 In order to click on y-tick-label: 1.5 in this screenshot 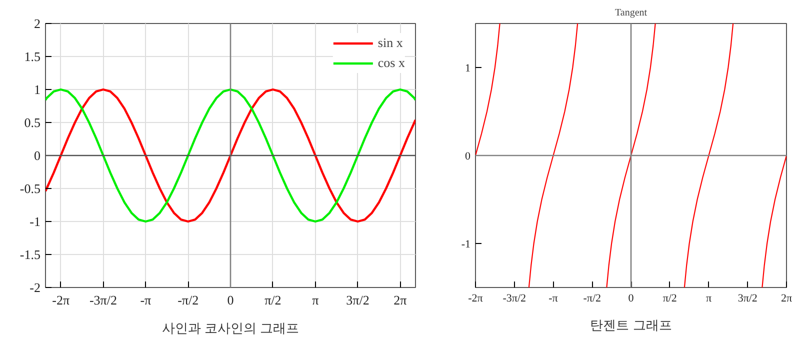, I will do `click(32, 56)`.